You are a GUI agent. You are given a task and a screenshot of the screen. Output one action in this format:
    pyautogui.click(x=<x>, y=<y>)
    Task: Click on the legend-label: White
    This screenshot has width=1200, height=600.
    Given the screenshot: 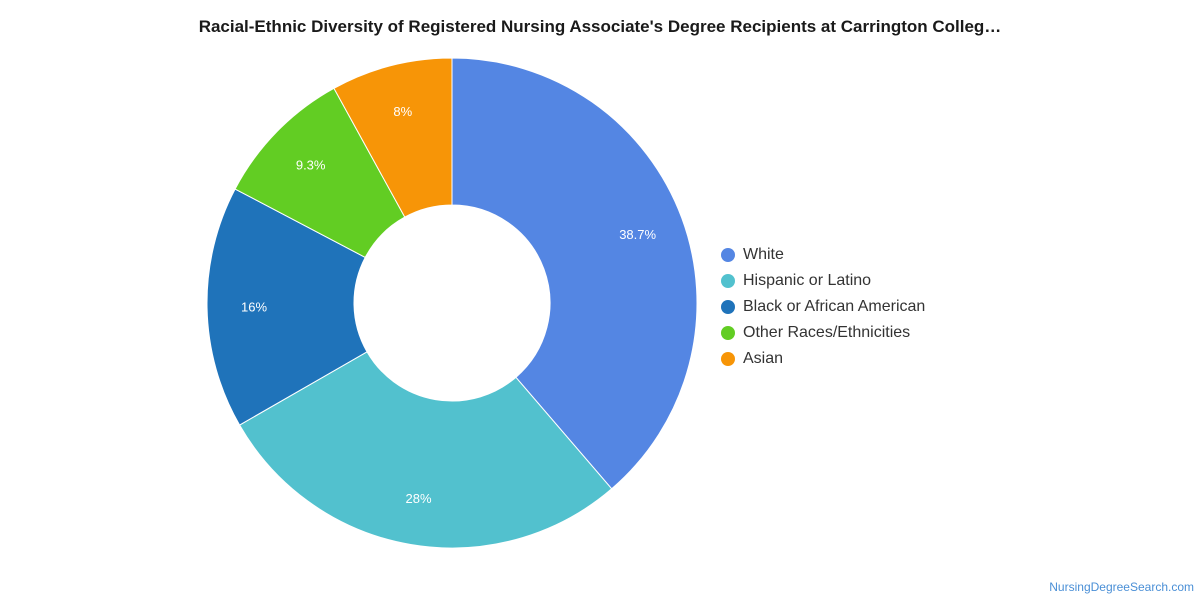 What is the action you would take?
    pyautogui.click(x=763, y=254)
    